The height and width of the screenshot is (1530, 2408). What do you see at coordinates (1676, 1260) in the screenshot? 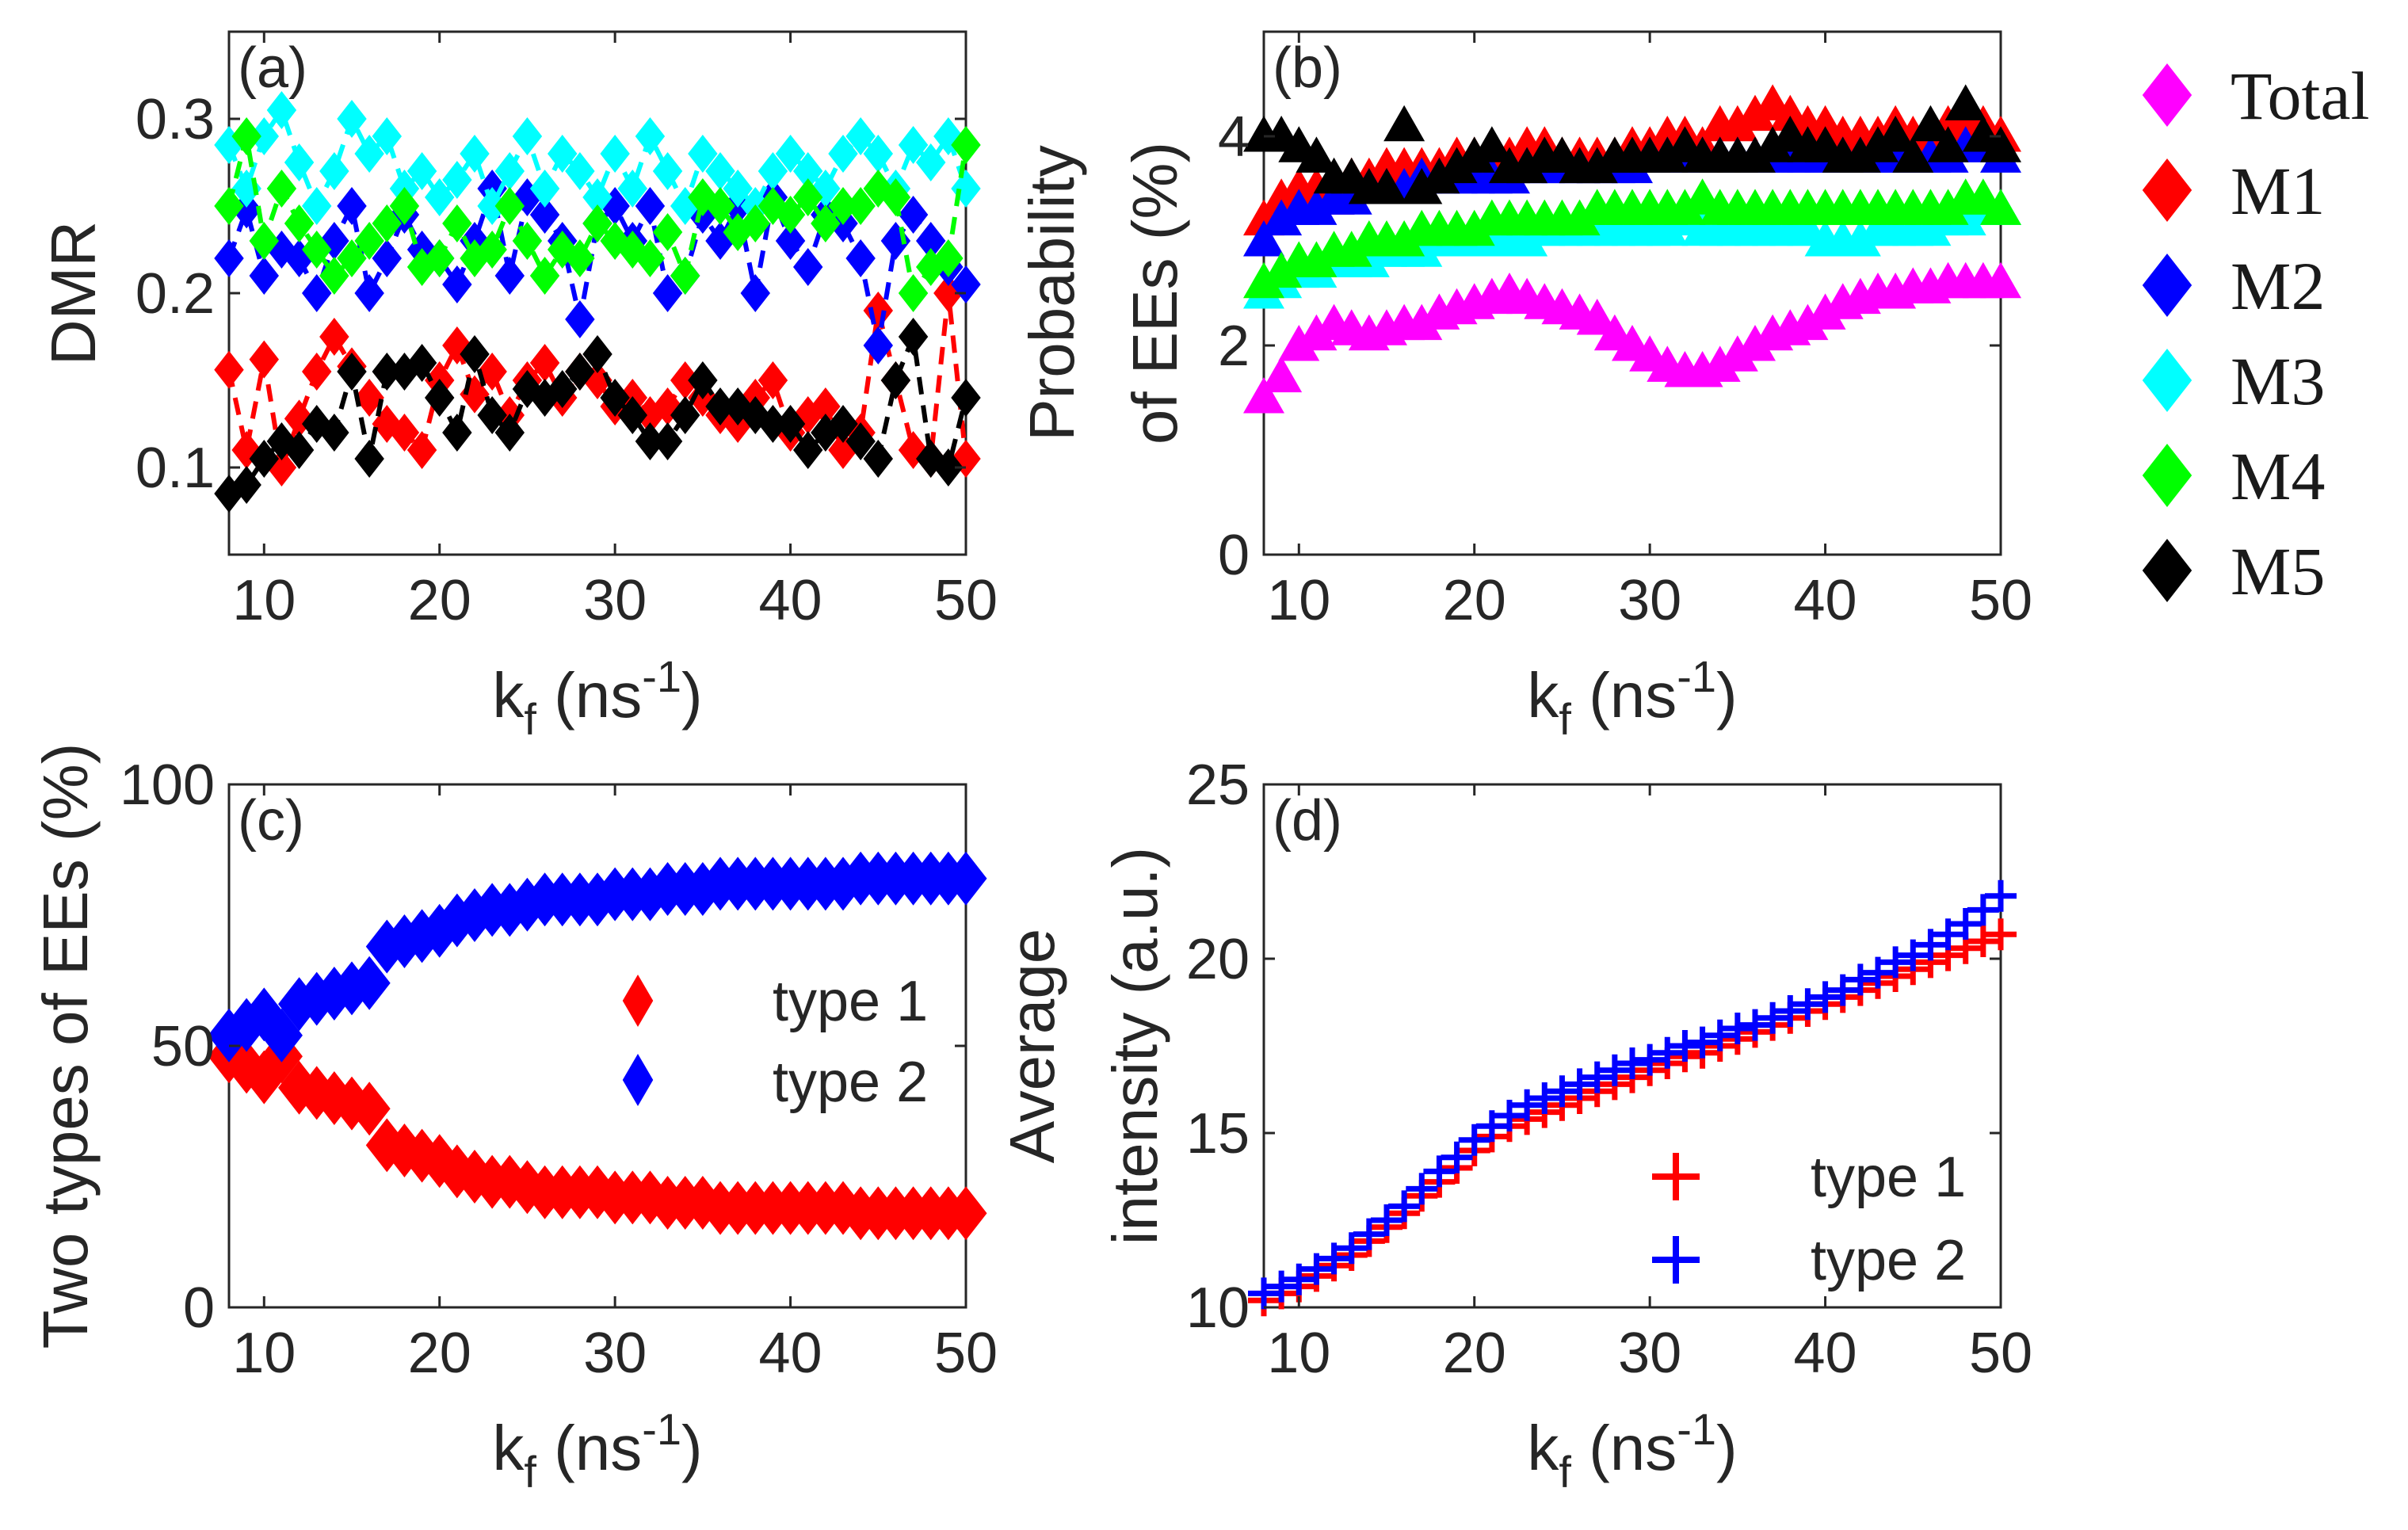
I see `panel-d-legend-type2-marker` at bounding box center [1676, 1260].